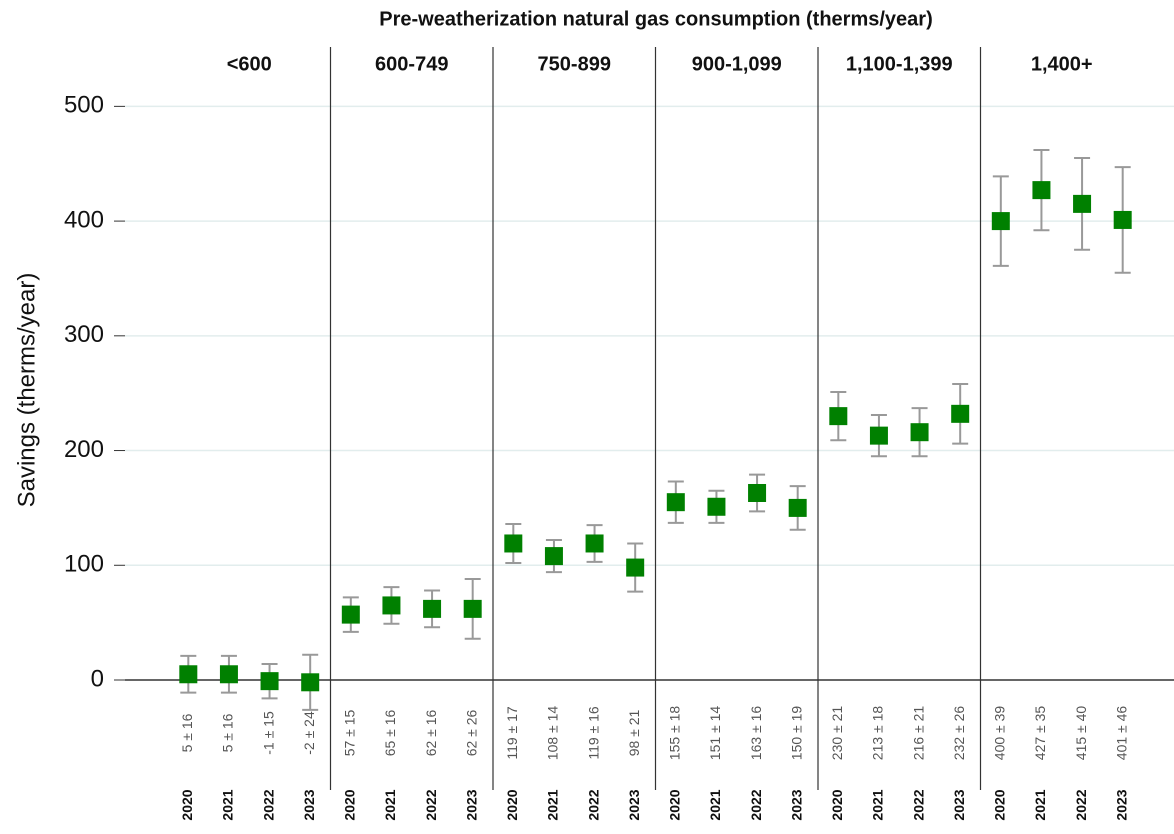 This screenshot has width=1174, height=834. I want to click on value-label: 57 ± 15, so click(350, 732).